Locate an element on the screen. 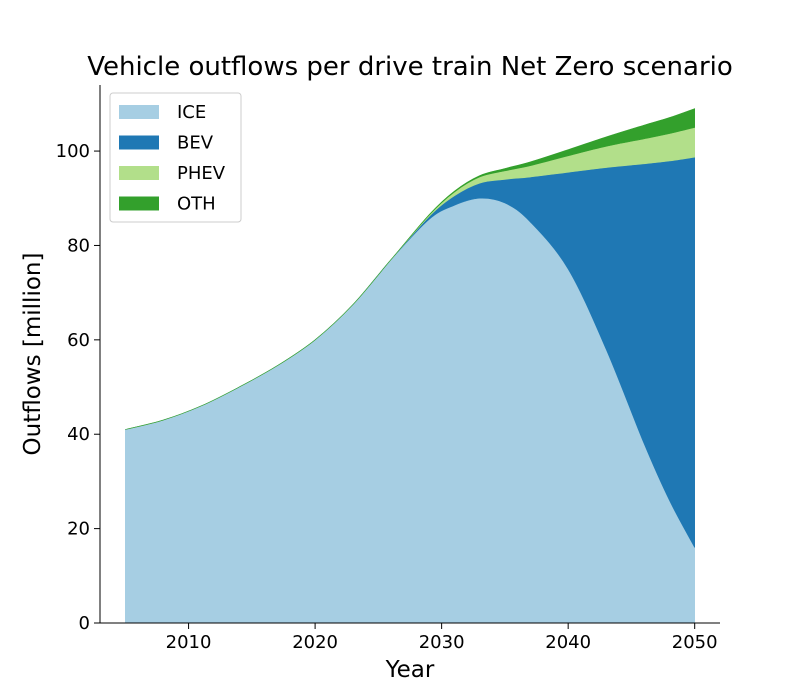 The height and width of the screenshot is (700, 800). legend-swatch-ice is located at coordinates (139, 112).